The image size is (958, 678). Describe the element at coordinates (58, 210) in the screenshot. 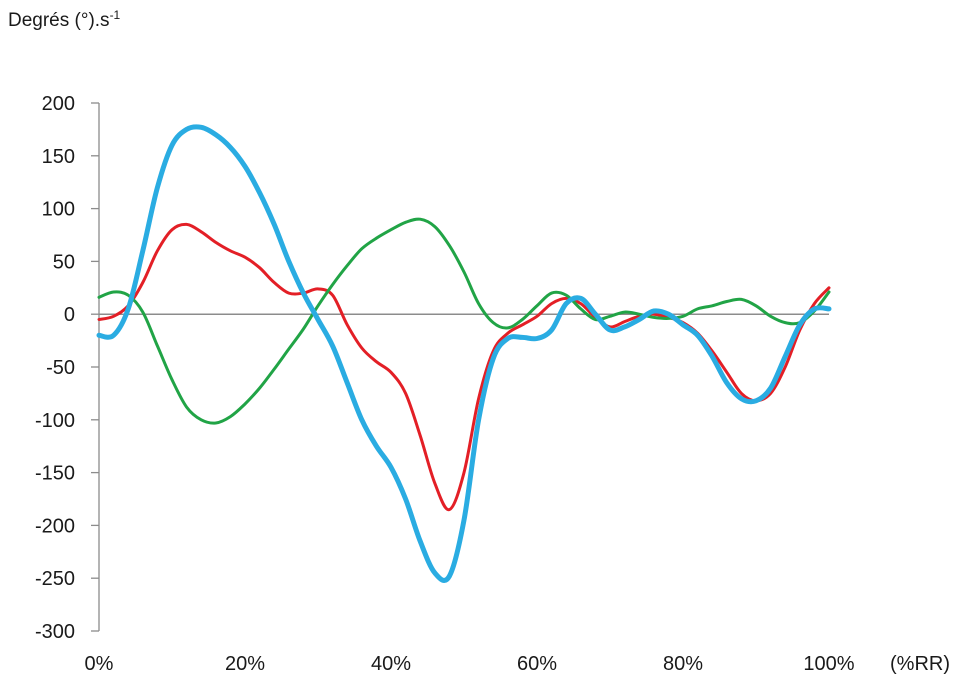

I see `y-tick-label: 100` at that location.